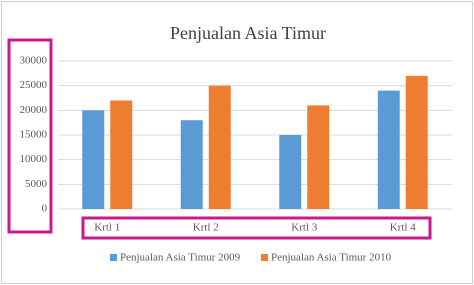 The image size is (474, 285). Describe the element at coordinates (180, 258) in the screenshot. I see `legend-label: Penjualan Asia Timur 2009` at that location.